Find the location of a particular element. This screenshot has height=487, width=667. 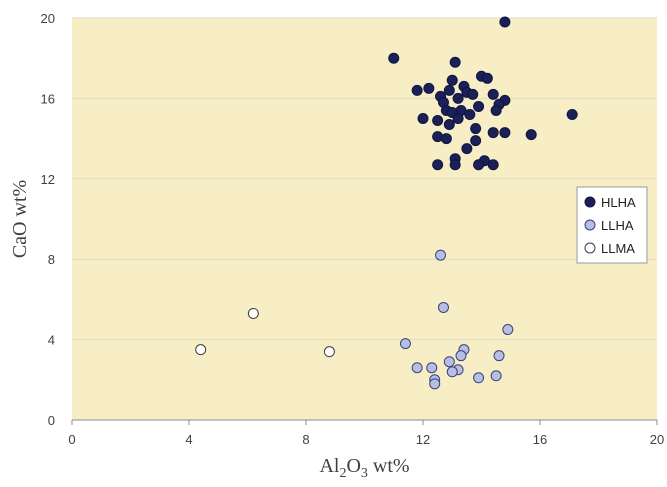

legend: HLHA LLHA LLMA is located at coordinates (612, 225).